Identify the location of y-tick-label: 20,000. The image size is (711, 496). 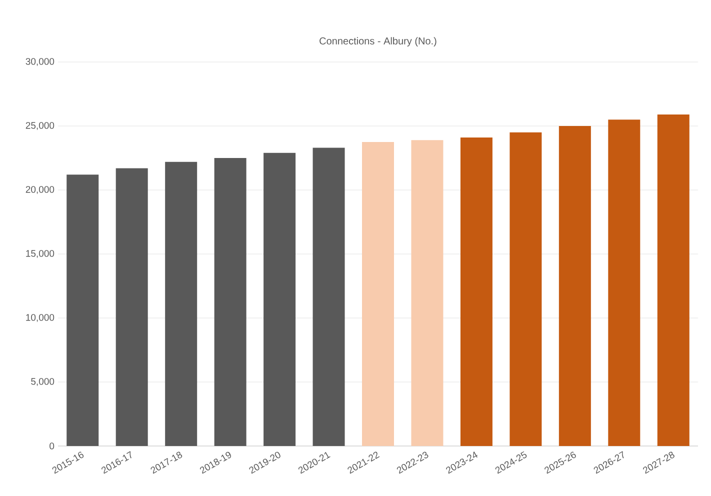
(40, 190).